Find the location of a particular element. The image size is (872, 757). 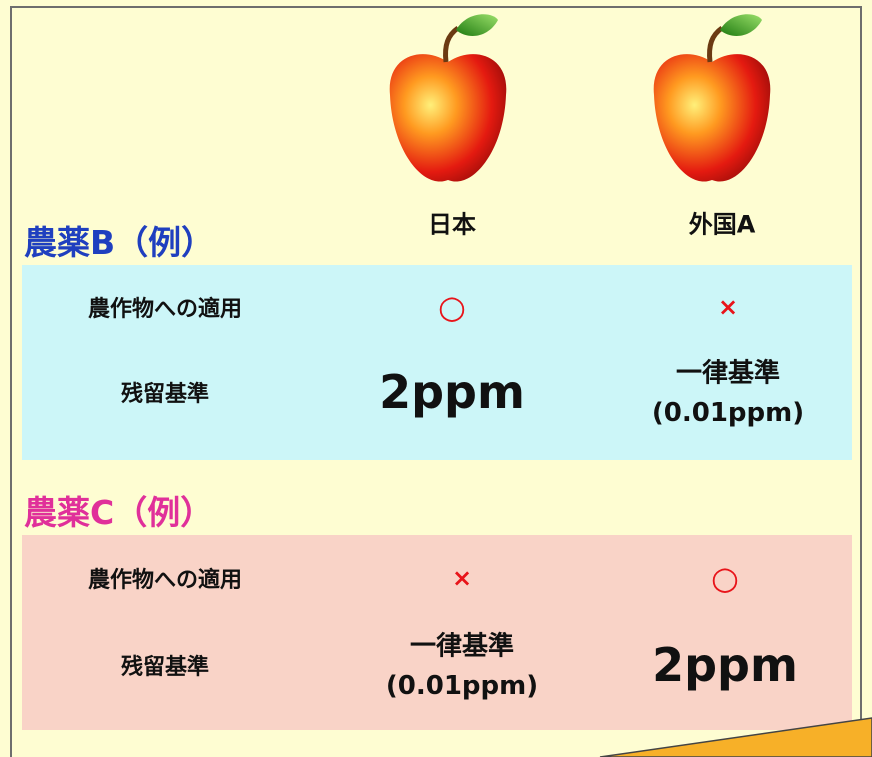

decoration is located at coordinates (735, 737).